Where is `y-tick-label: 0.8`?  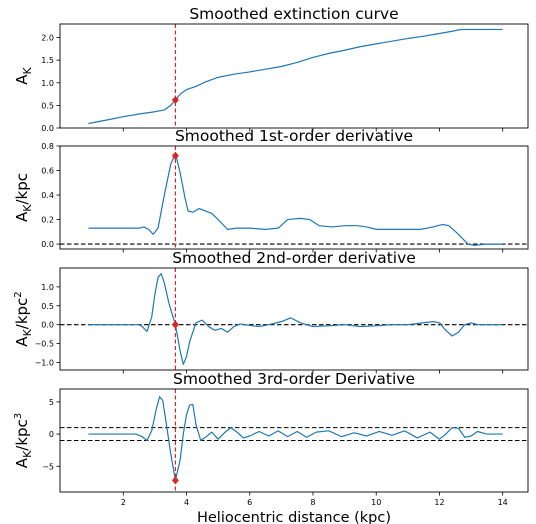
y-tick-label: 0.8 is located at coordinates (47, 146).